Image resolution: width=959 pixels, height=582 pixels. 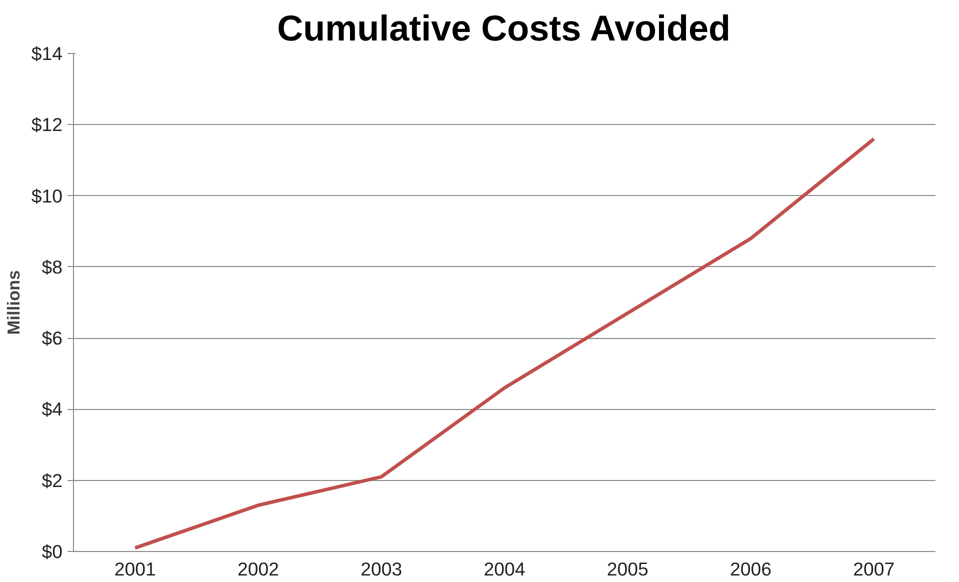 What do you see at coordinates (52, 267) in the screenshot?
I see `y-tick-label: $8` at bounding box center [52, 267].